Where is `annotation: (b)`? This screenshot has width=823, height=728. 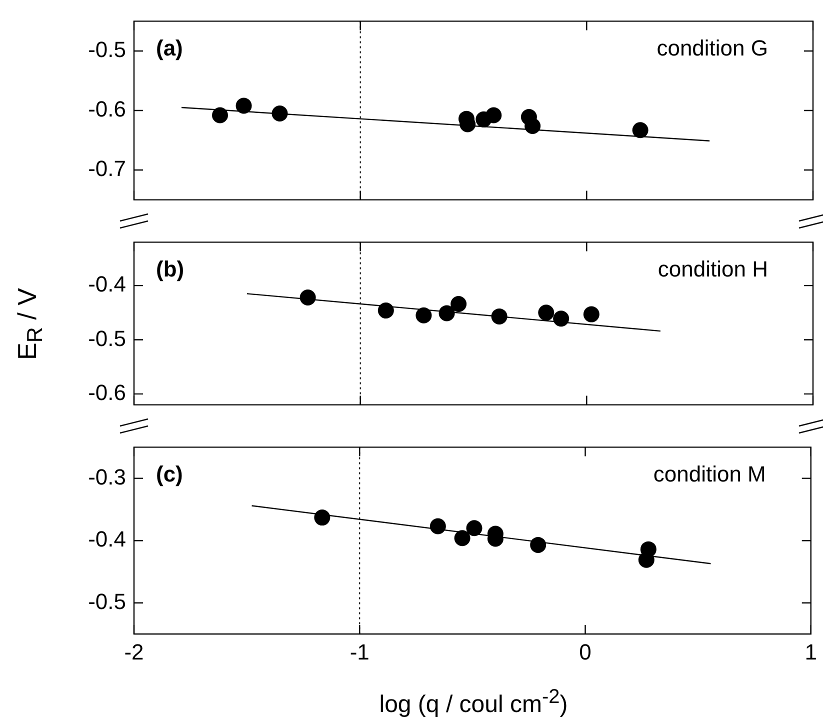 annotation: (b) is located at coordinates (170, 269).